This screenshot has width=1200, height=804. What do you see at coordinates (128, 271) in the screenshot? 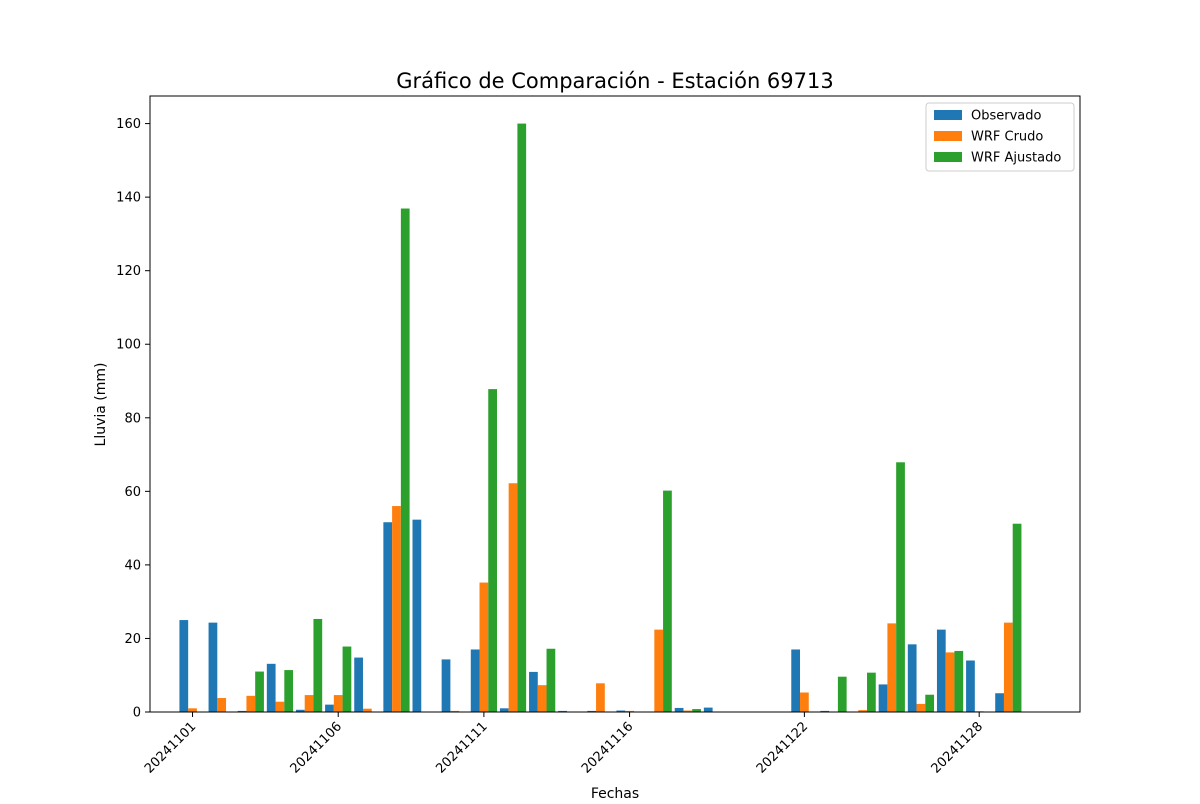
I see `y-tick-label: 120` at bounding box center [128, 271].